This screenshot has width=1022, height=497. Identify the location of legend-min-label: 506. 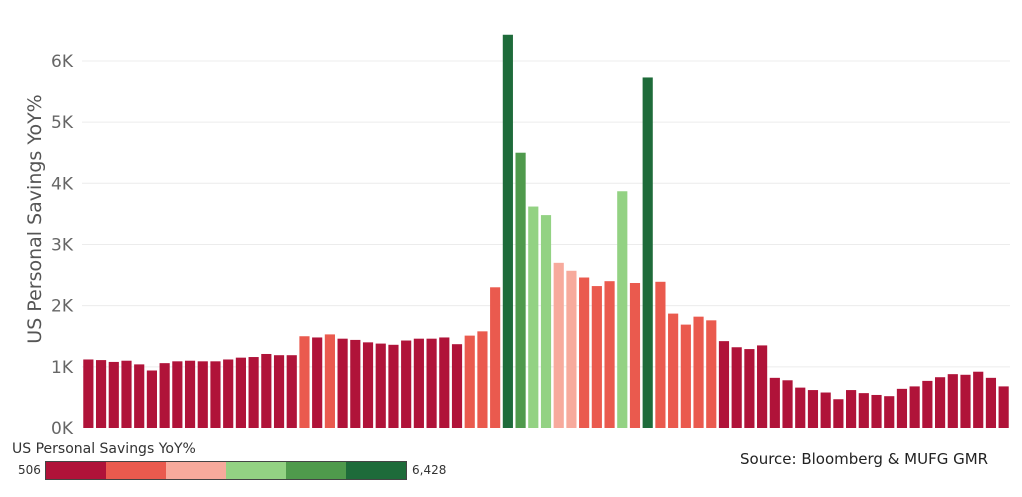
(29, 470).